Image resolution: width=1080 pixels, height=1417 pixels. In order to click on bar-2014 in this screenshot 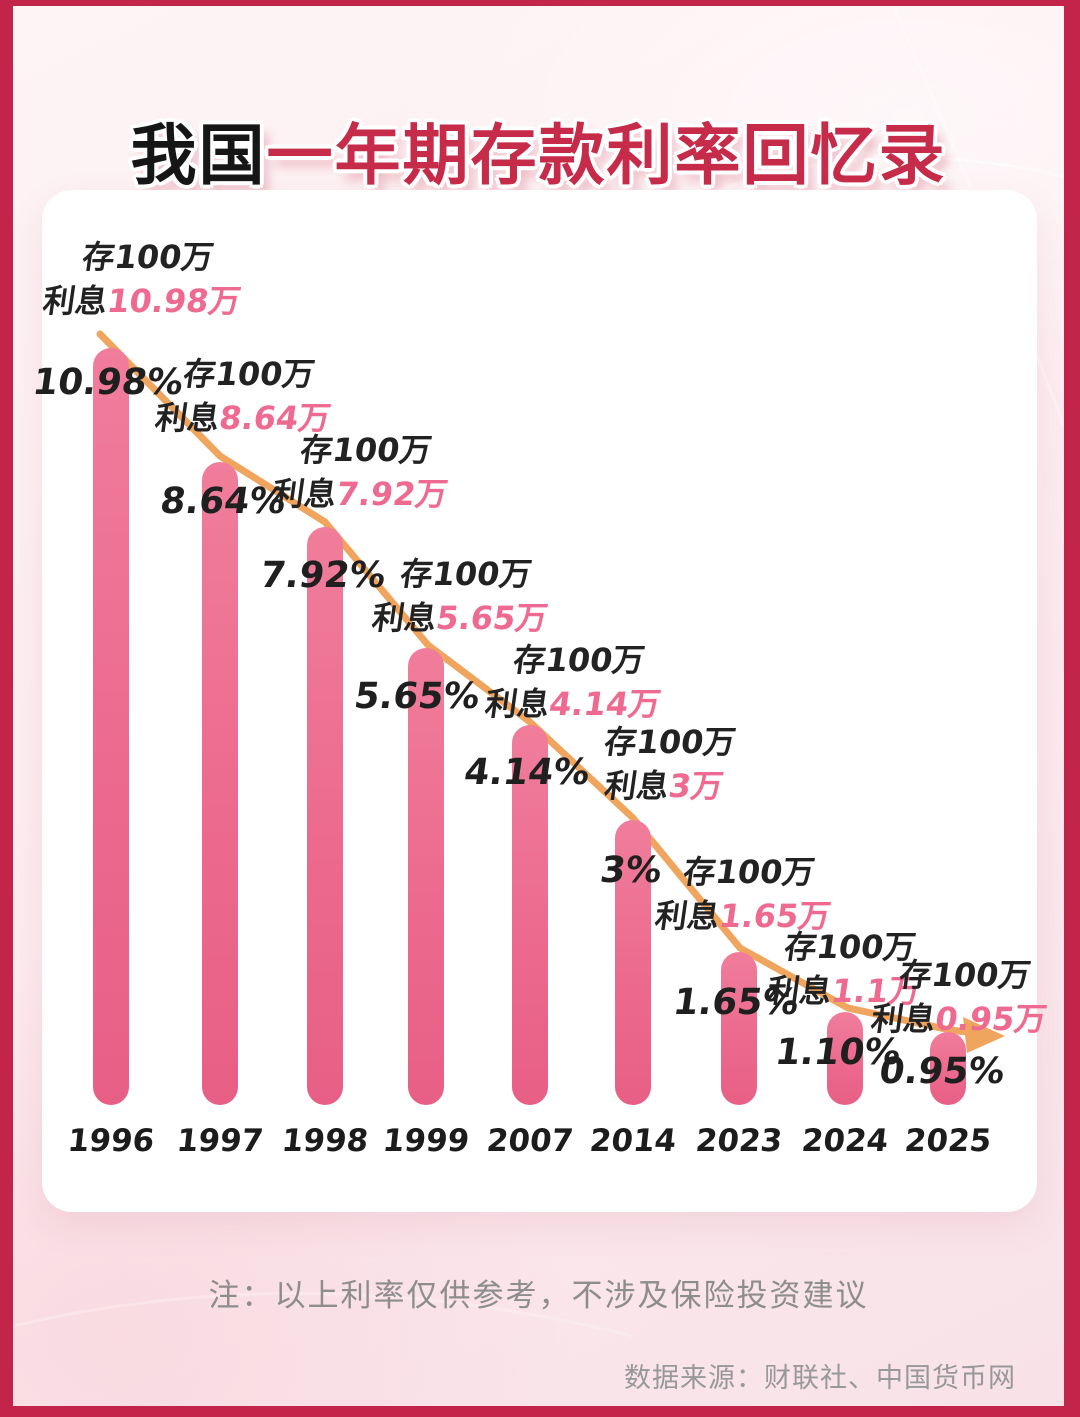, I will do `click(633, 962)`.